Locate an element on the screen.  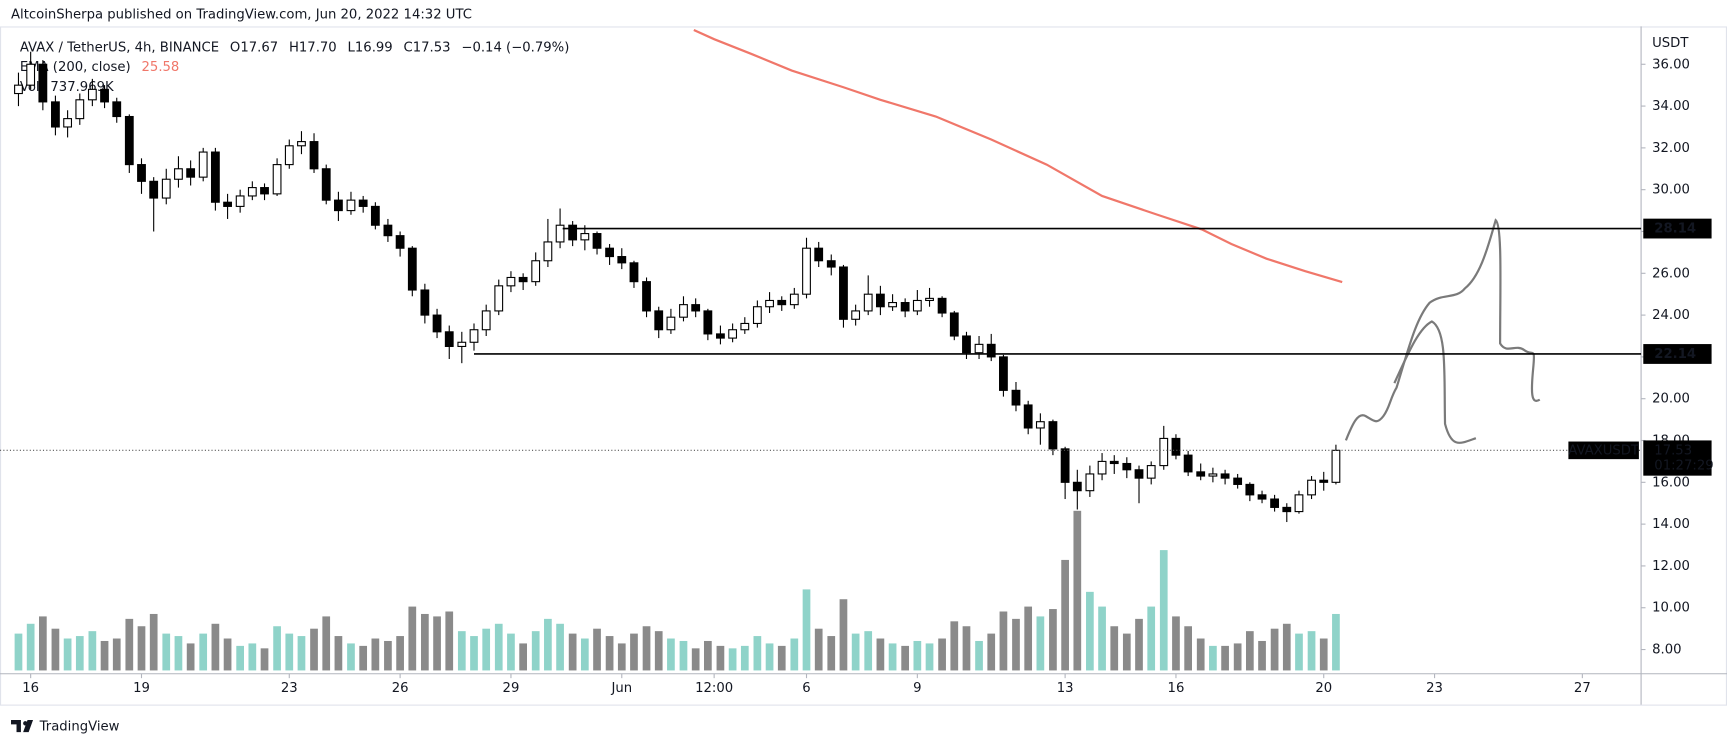
logo-dot is located at coordinates (25, 723).